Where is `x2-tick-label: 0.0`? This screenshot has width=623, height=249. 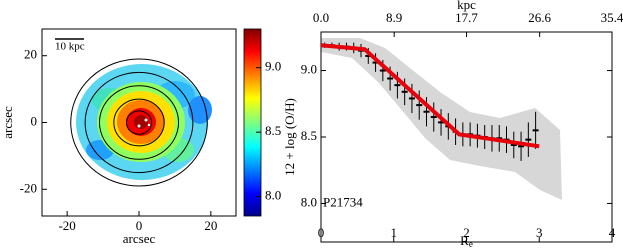 x2-tick-label: 0.0 is located at coordinates (321, 17).